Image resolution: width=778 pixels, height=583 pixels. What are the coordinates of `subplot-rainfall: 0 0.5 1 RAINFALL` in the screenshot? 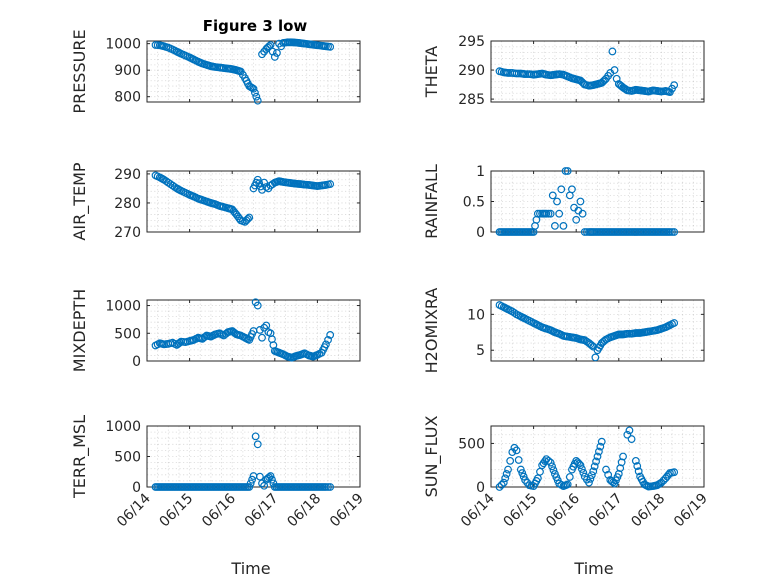 It's located at (563, 202).